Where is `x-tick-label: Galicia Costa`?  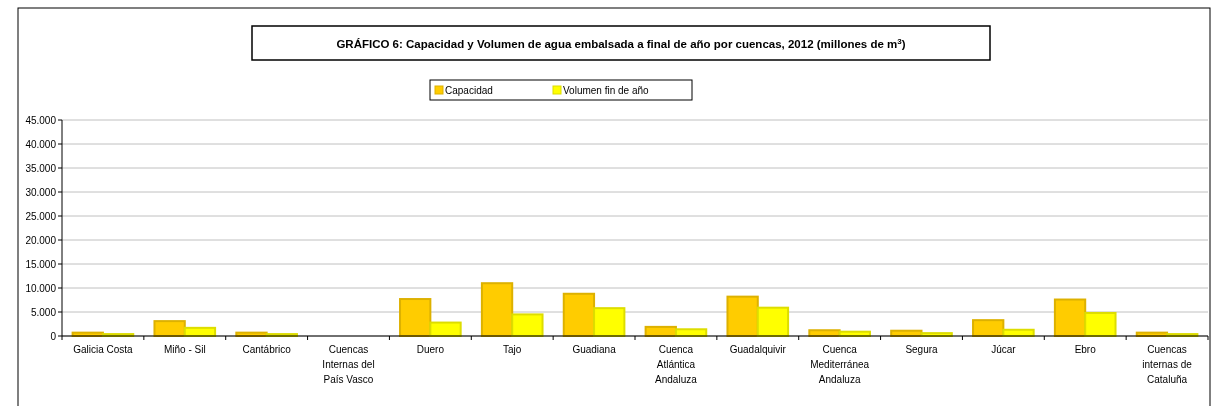 x-tick-label: Galicia Costa is located at coordinates (103, 349).